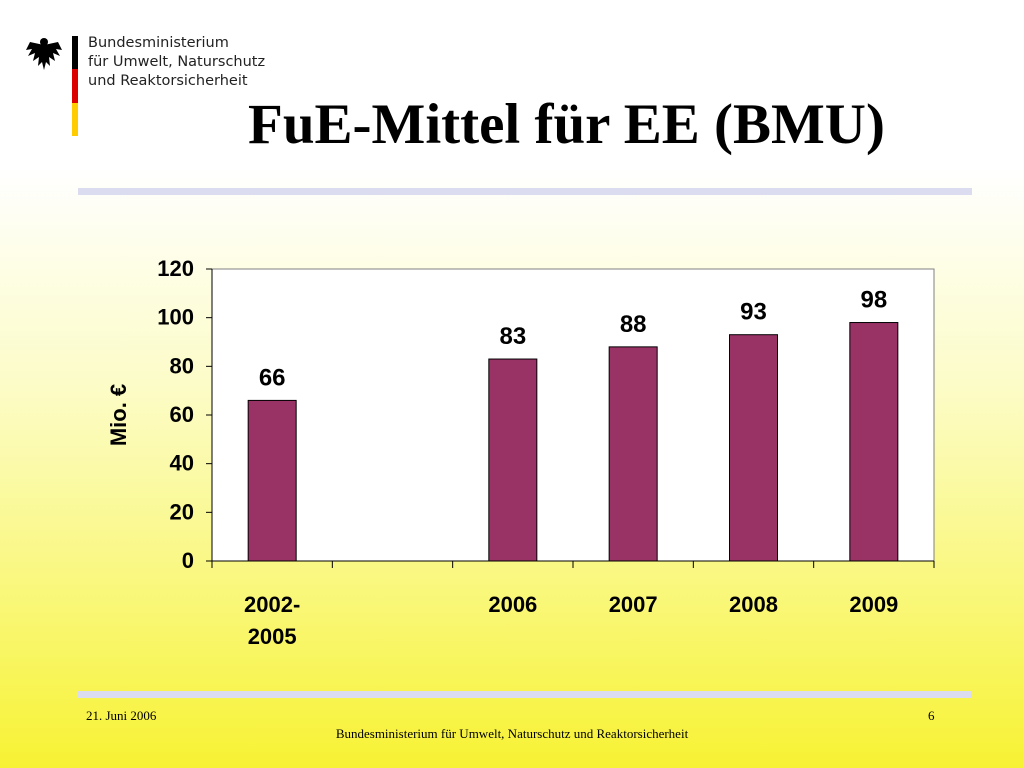  Describe the element at coordinates (168, 81) in the screenshot. I see `ministry-line: und Reaktorsicherheit` at that location.